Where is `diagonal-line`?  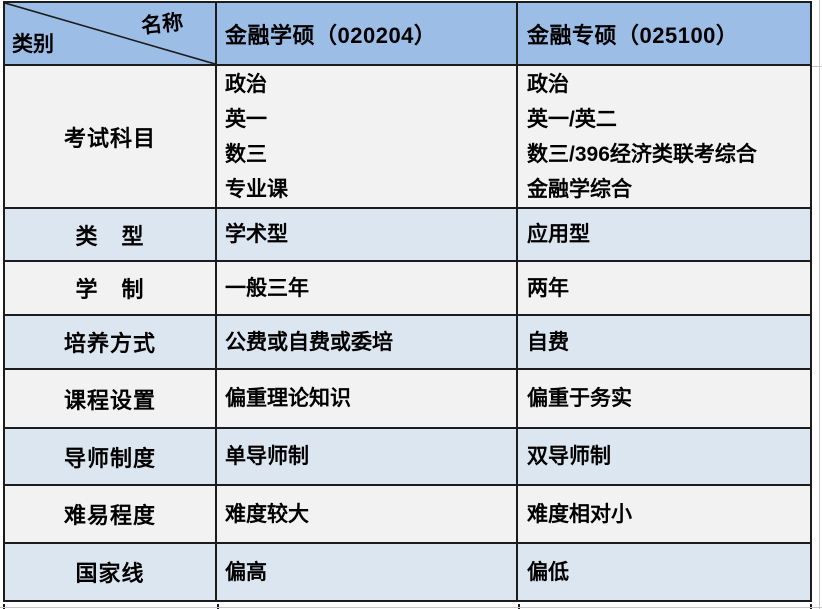
diagonal-line is located at coordinates (110, 33).